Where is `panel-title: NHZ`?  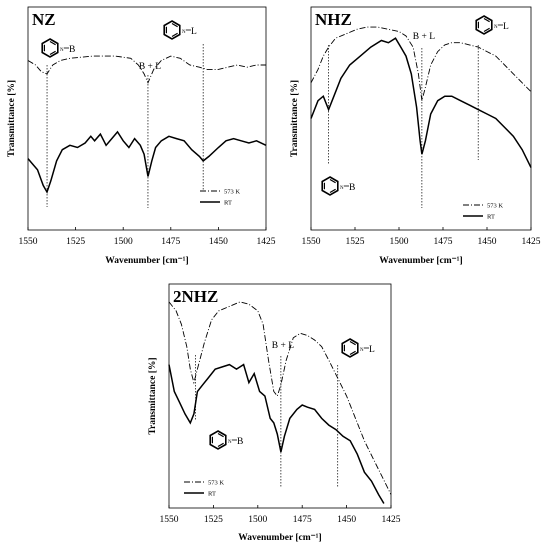
panel-title: NHZ is located at coordinates (333, 19).